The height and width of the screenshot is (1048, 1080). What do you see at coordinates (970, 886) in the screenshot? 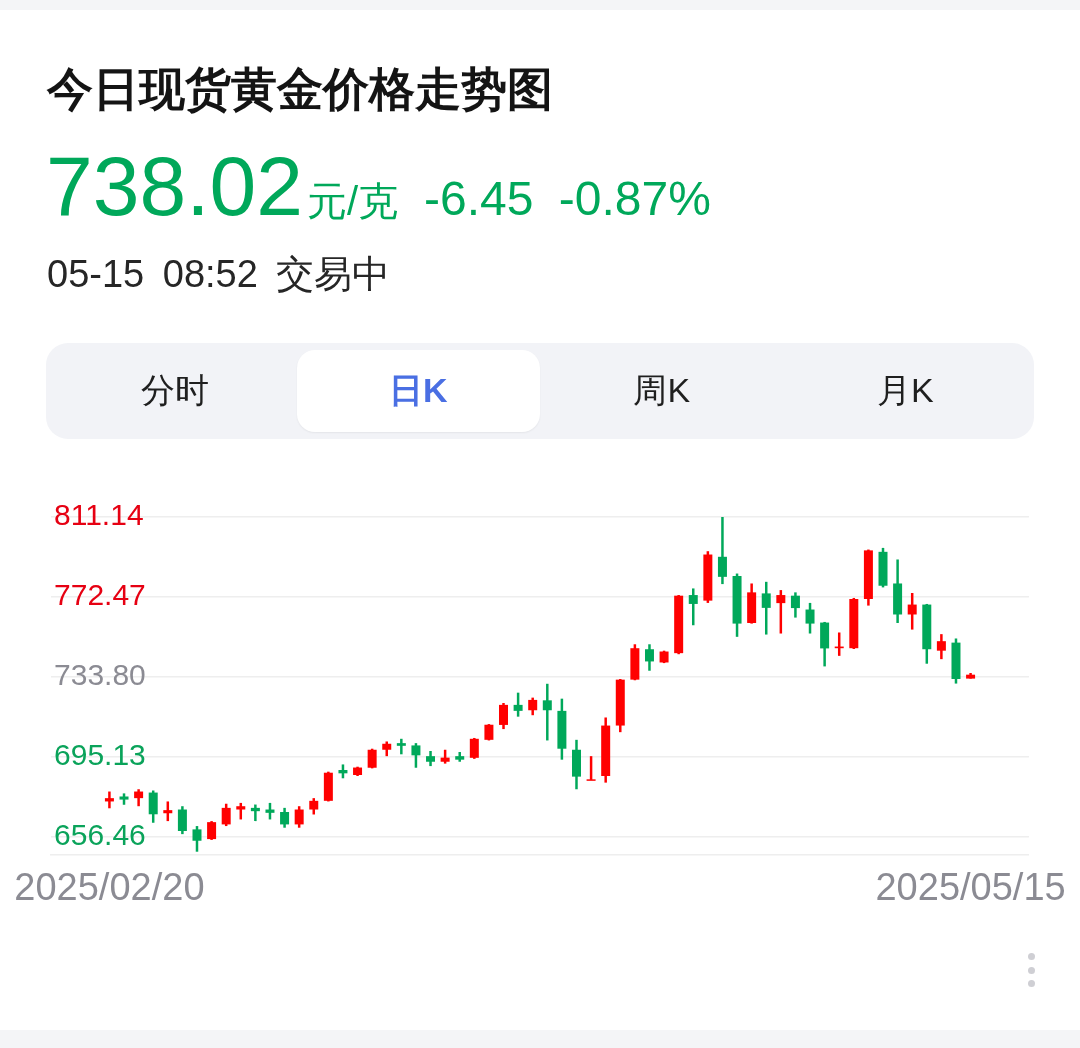
I see `x-tick-label: 2025/05/15` at bounding box center [970, 886].